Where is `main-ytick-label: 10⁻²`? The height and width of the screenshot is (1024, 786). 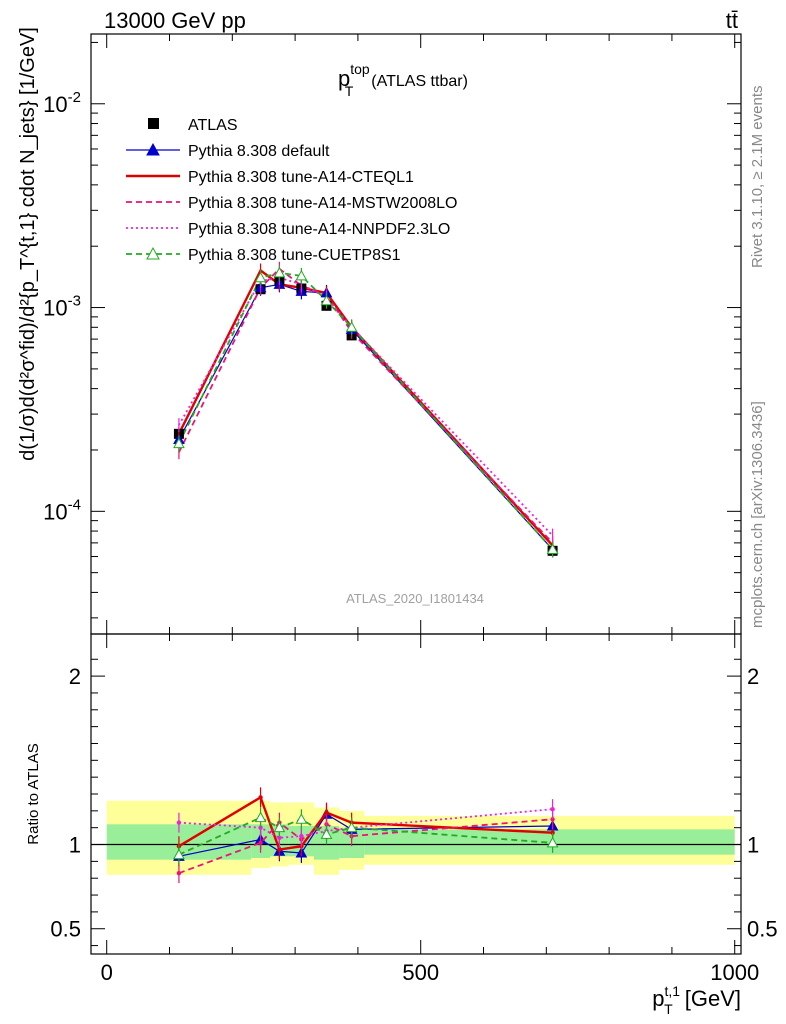 main-ytick-label: 10⁻² is located at coordinates (62, 103).